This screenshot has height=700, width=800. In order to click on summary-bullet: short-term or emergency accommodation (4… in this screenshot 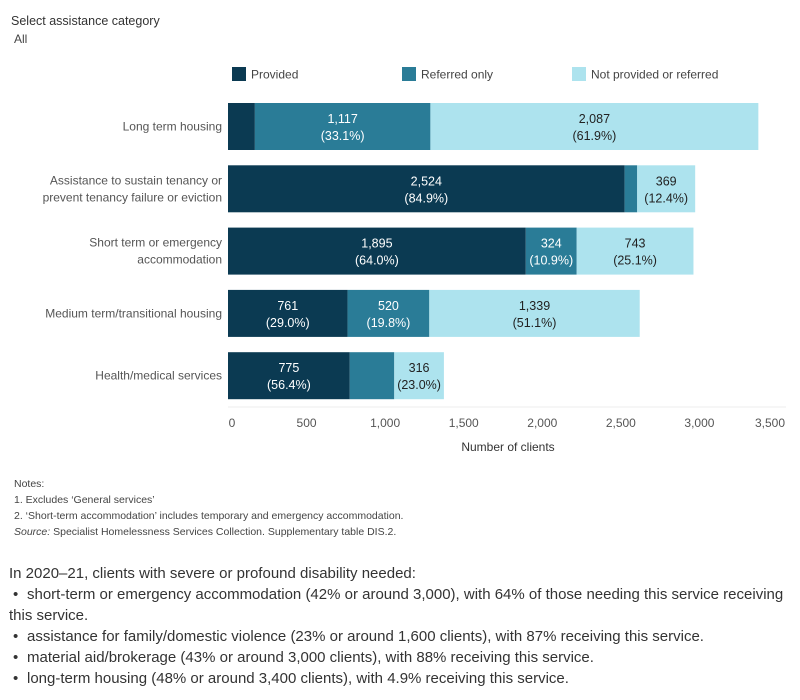, I will do `click(401, 605)`.